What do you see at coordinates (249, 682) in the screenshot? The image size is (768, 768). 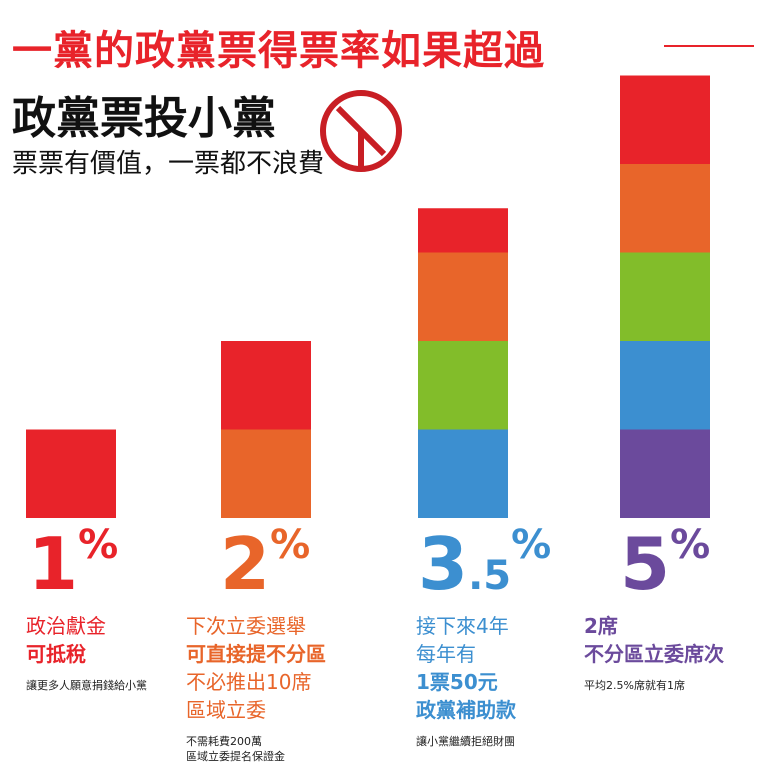 I see `benefit-line: 不必推出10席` at bounding box center [249, 682].